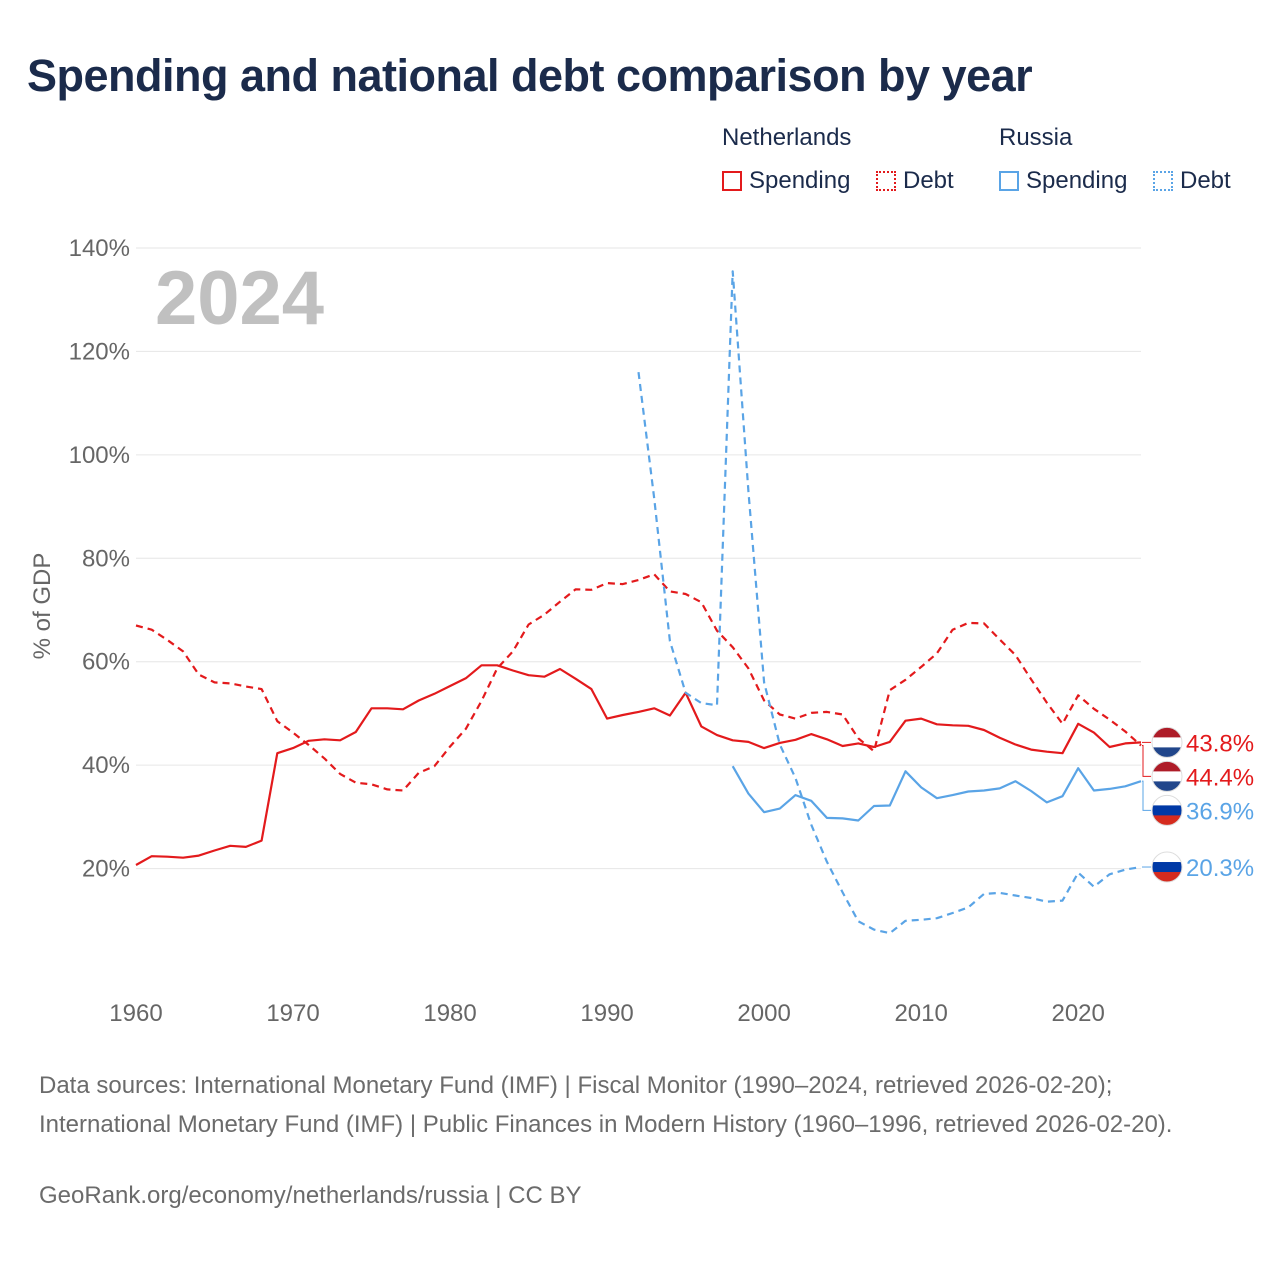  I want to click on x-axis: 1960 1970 1980 1990 2000 2010 2020, so click(607, 1013).